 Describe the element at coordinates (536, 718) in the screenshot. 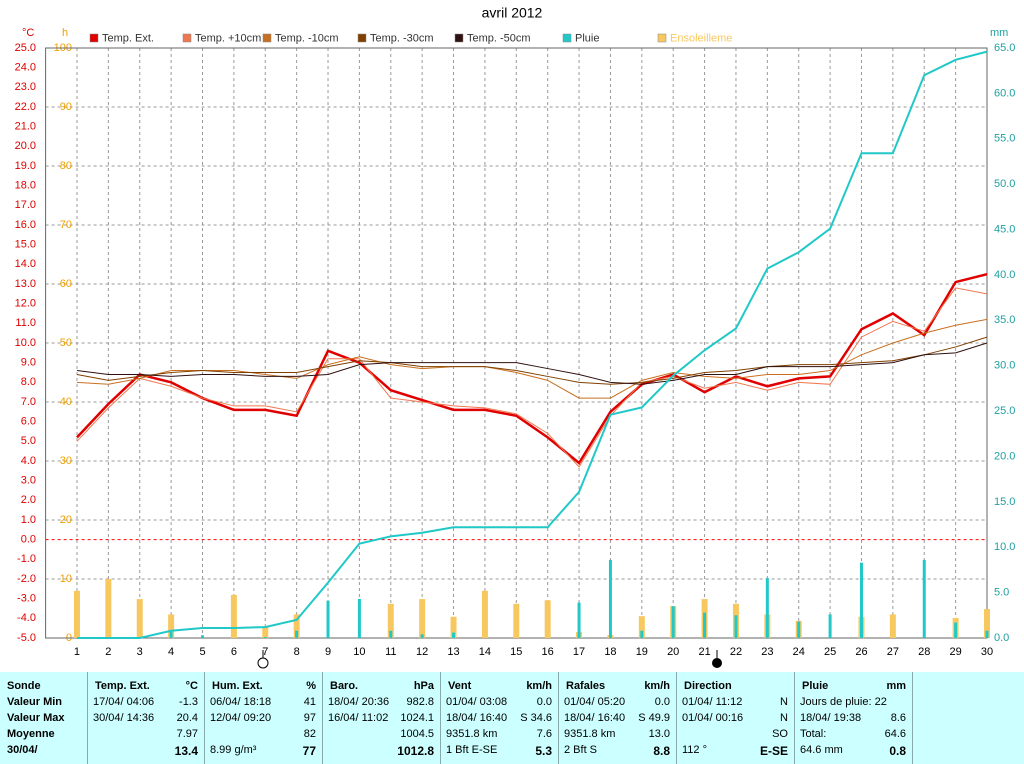

I see `cell-value: S 34.6` at that location.